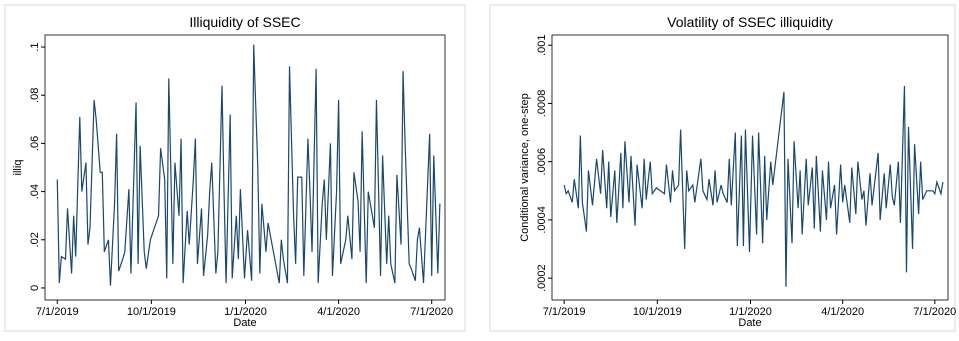 The image size is (959, 341). What do you see at coordinates (542, 278) in the screenshot?
I see `y-tick-label: .0002` at bounding box center [542, 278].